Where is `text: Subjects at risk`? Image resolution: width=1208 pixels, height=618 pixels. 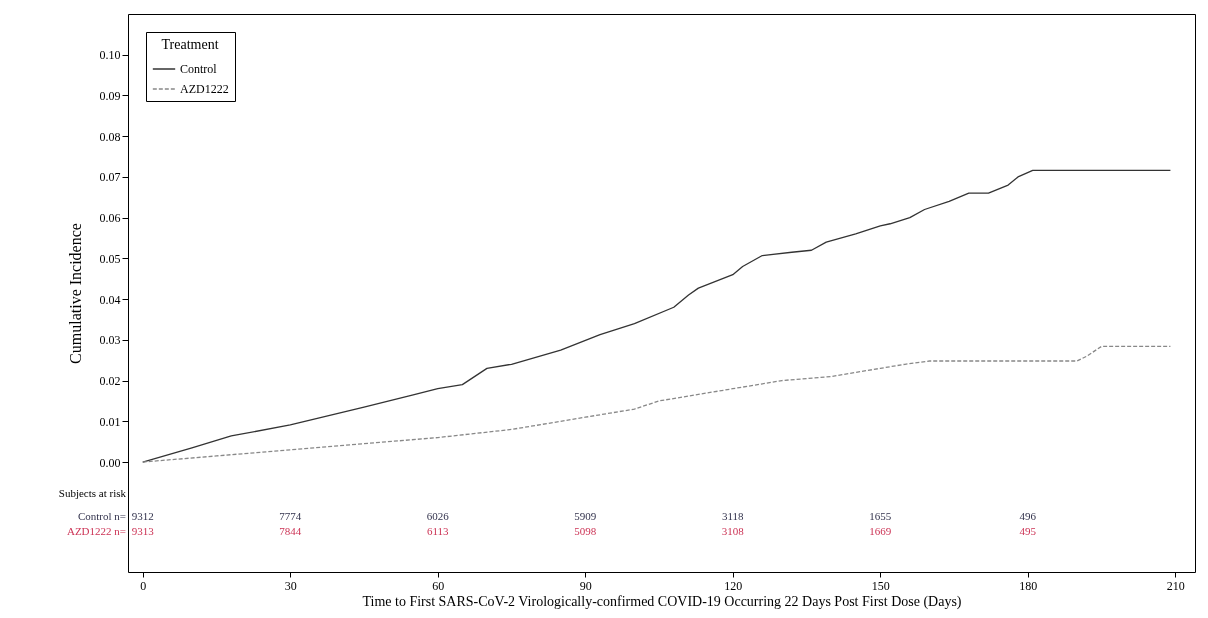 text: Subjects at risk is located at coordinates (92, 493).